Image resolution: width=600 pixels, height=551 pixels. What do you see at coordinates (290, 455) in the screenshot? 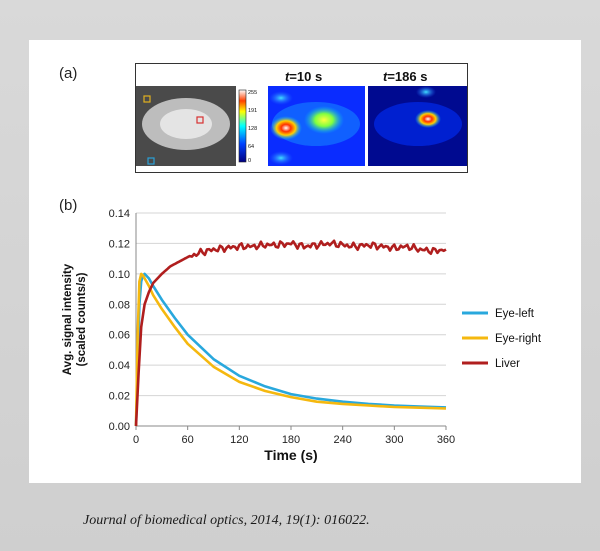
I see `x-axis-label: Time (s)` at bounding box center [290, 455].